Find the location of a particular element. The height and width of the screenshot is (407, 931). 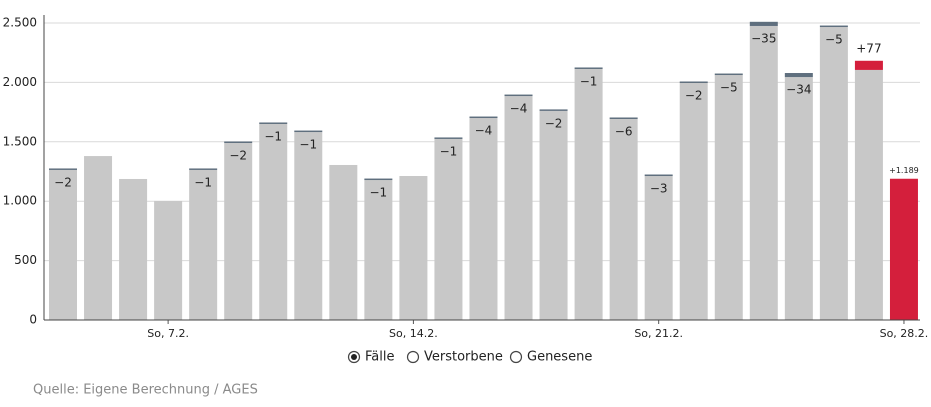

legend-label: Fälle is located at coordinates (379, 357).